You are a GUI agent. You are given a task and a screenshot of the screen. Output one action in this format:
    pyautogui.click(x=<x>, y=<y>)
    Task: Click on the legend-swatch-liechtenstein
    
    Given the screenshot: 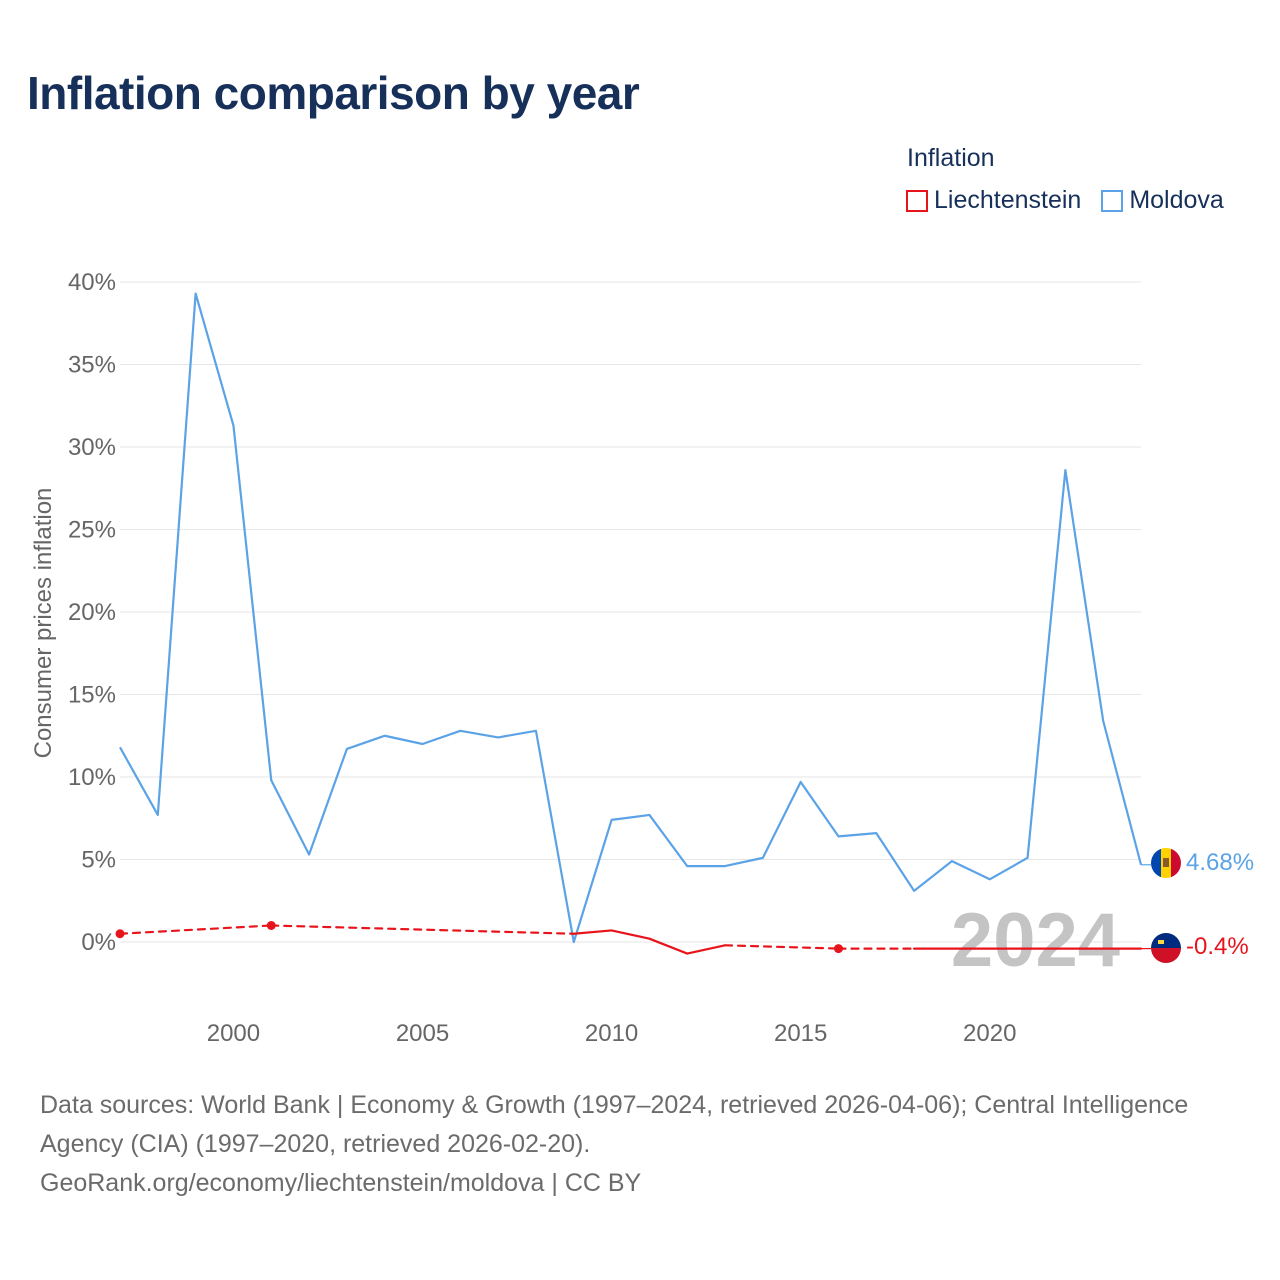 What is the action you would take?
    pyautogui.click(x=917, y=200)
    